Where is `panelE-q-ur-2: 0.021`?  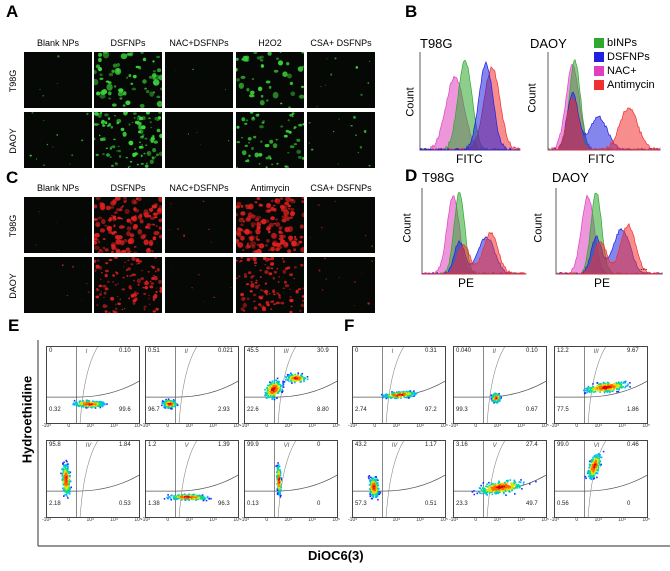
panelE-q-ur-2: 0.021 is located at coordinates (226, 351).